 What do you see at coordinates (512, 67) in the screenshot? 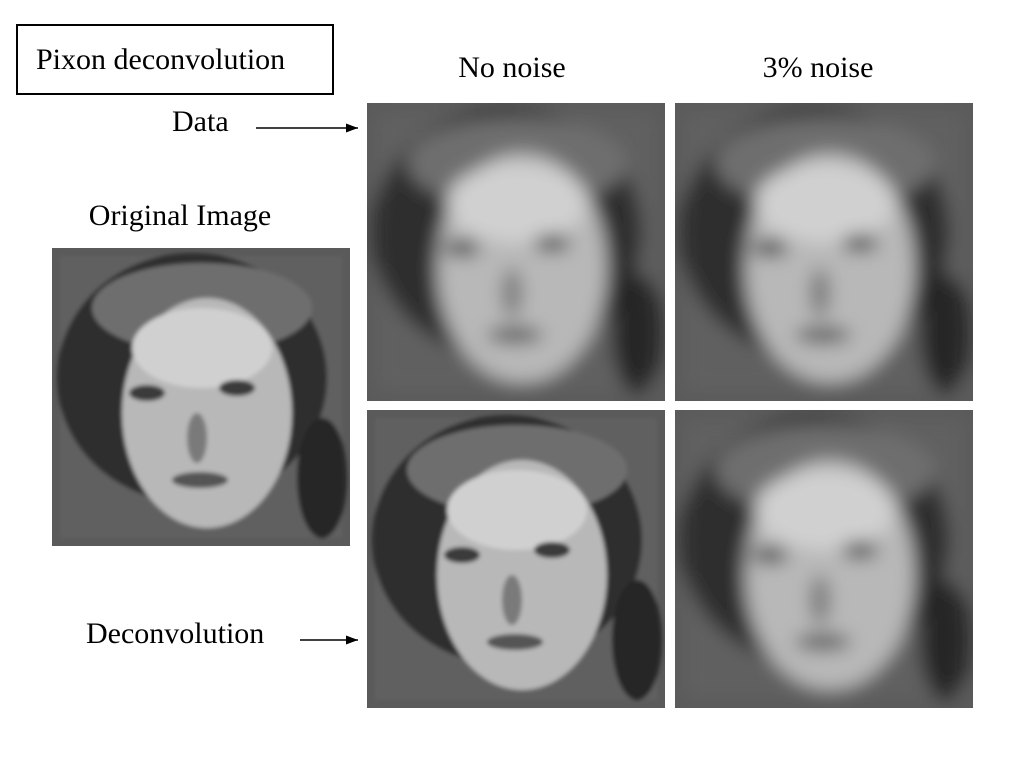
I see `column-header: No noise` at bounding box center [512, 67].